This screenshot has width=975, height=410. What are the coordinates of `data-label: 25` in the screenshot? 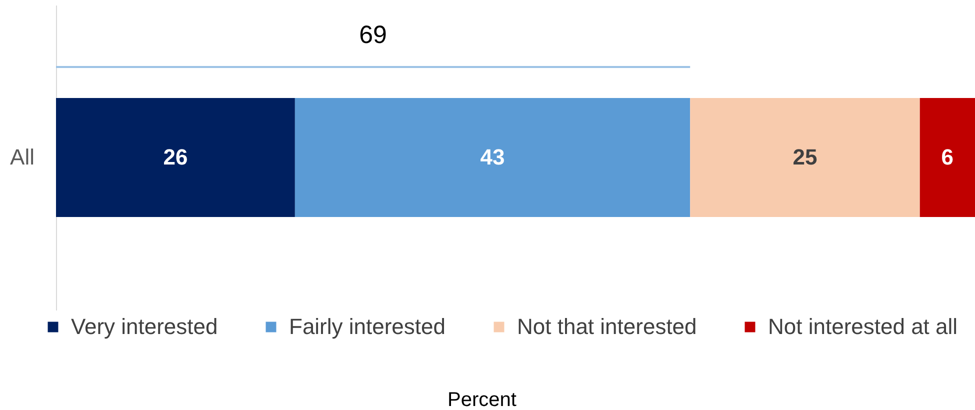 It's located at (805, 157).